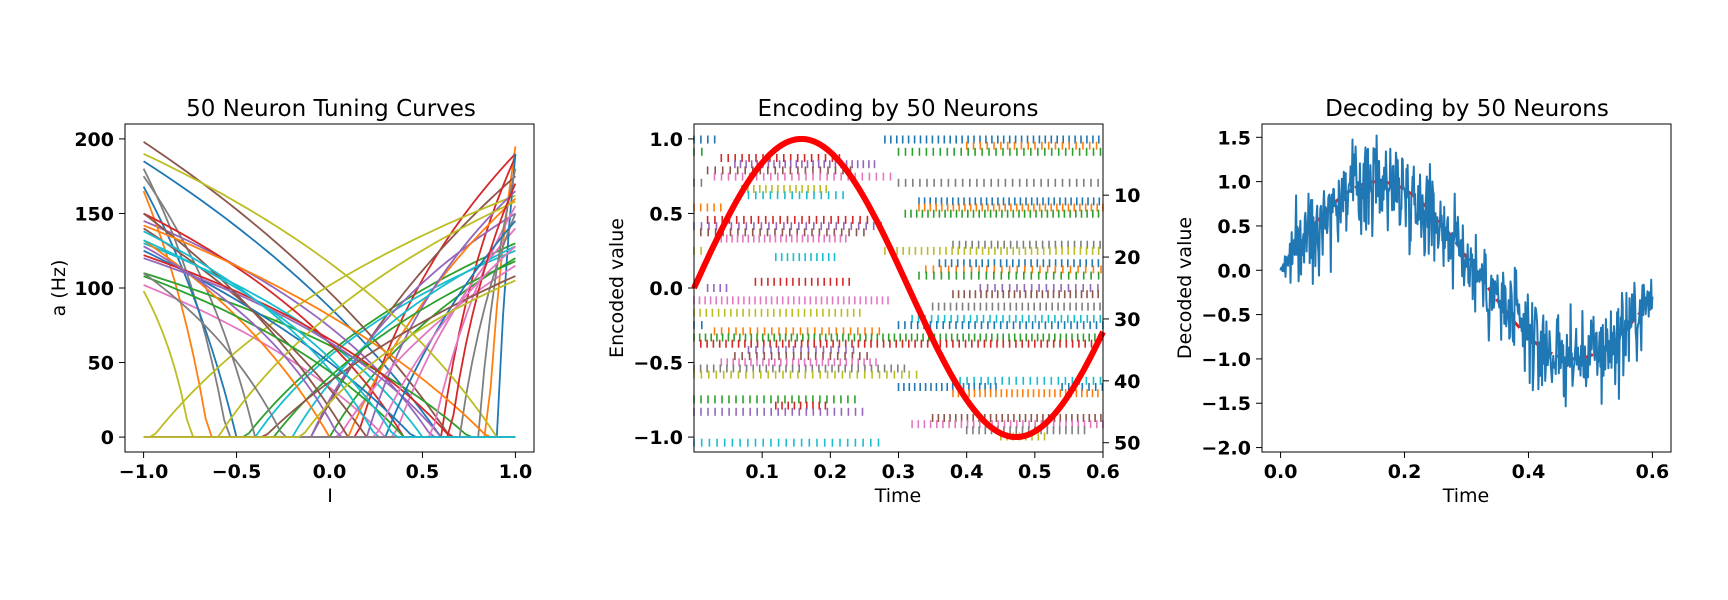  I want to click on tuning-x-tick-label: 1.0, so click(516, 472).